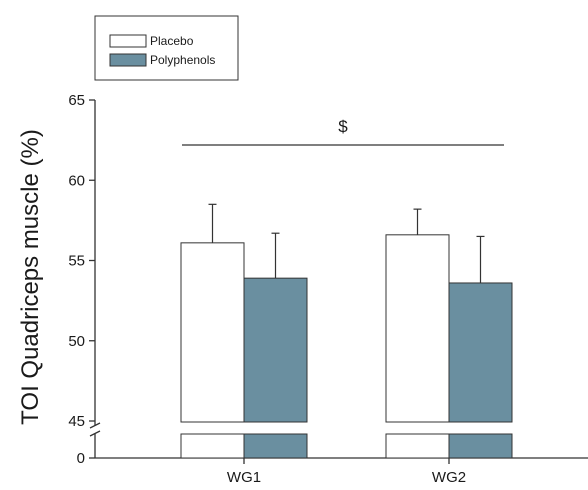 The image size is (588, 490). I want to click on significance-marker: $, so click(343, 126).